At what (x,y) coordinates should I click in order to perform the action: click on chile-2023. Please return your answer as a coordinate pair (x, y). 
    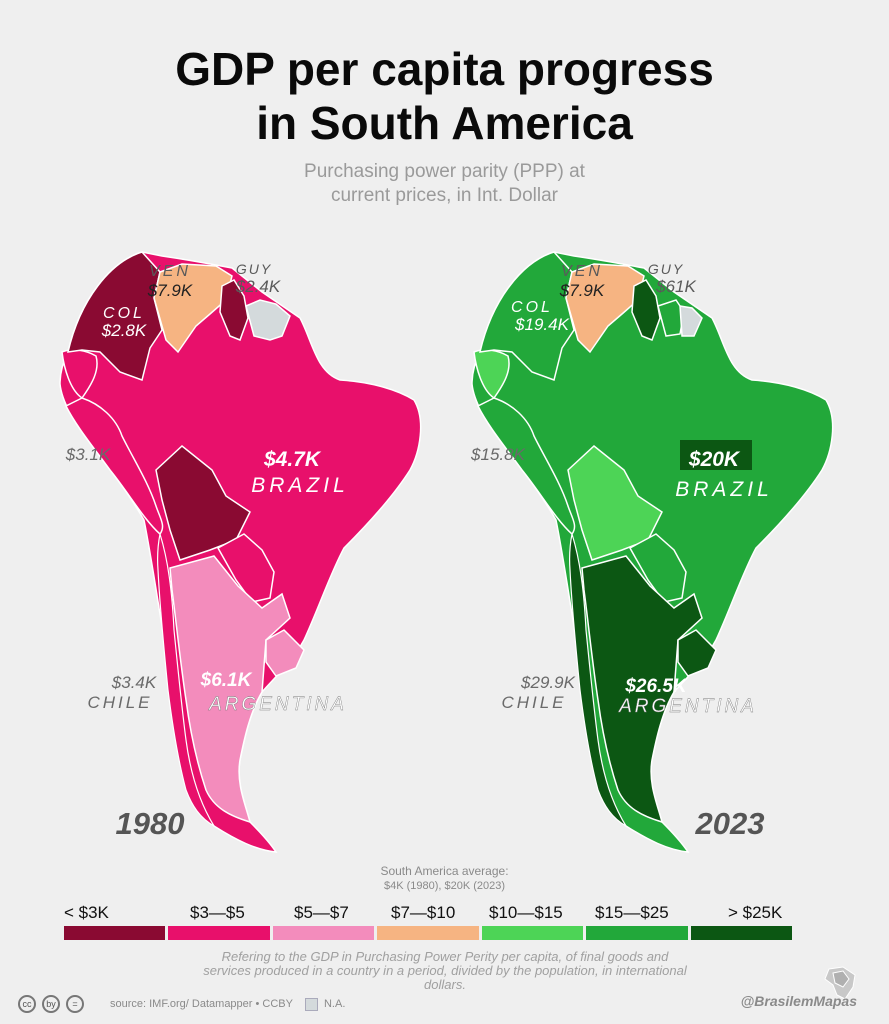
    Looking at the image, I should click on (598, 680).